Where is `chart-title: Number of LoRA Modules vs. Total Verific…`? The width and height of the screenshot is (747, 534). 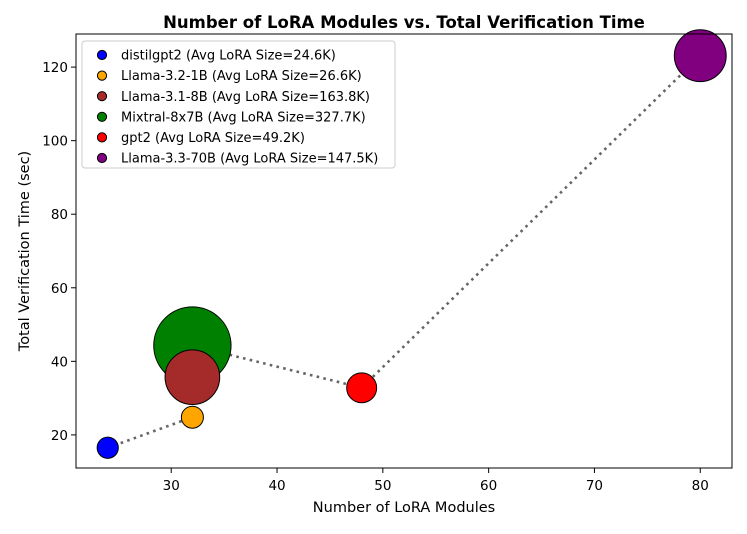
chart-title: Number of LoRA Modules vs. Total Verific… is located at coordinates (404, 22).